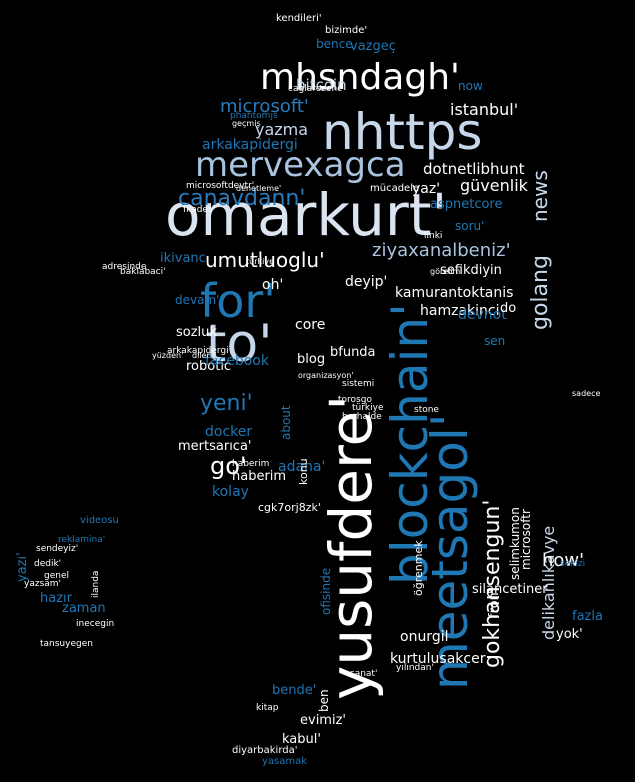  Describe the element at coordinates (239, 344) in the screenshot. I see `cloud-word: to'` at that location.